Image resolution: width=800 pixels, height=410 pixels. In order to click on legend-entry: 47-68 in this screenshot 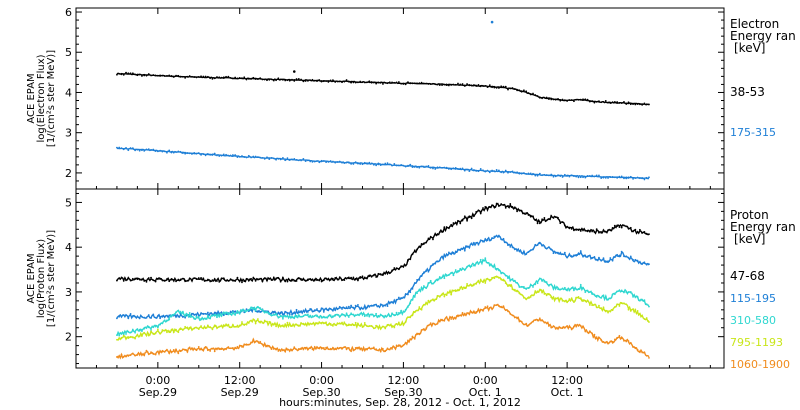, I will do `click(747, 276)`.